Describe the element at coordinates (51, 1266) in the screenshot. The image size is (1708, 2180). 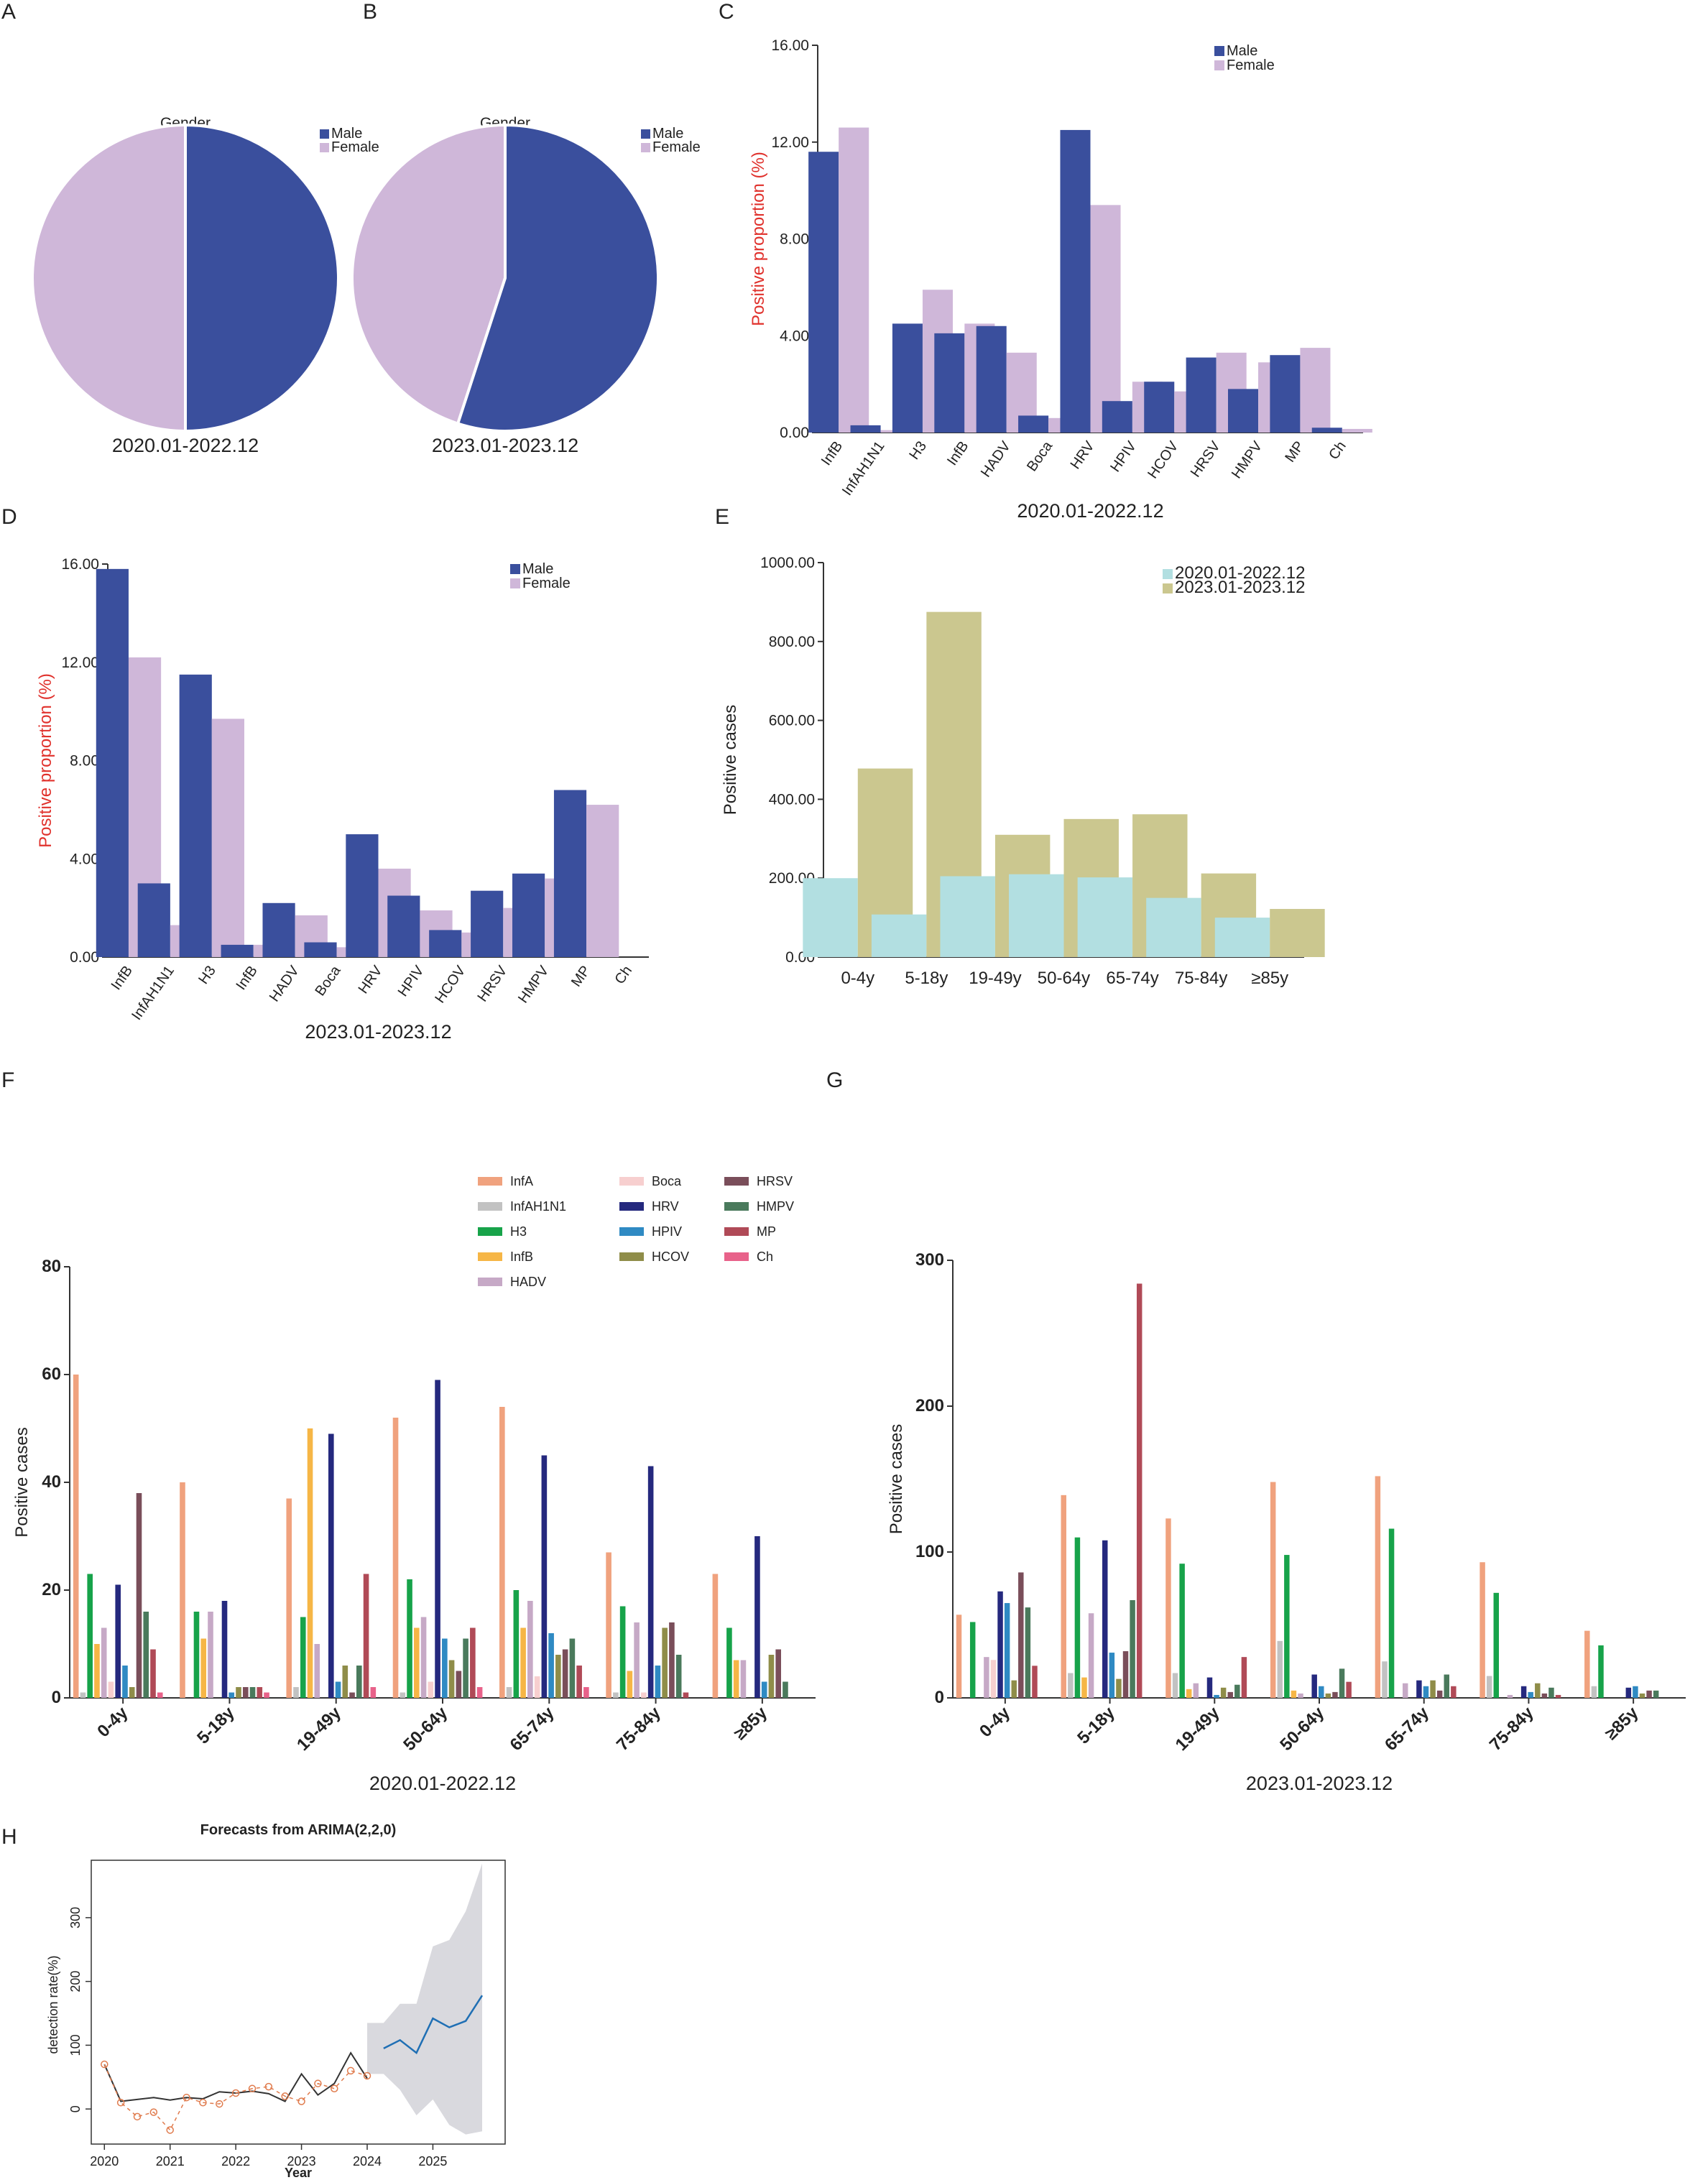
I see `y-tick-label: 80` at that location.